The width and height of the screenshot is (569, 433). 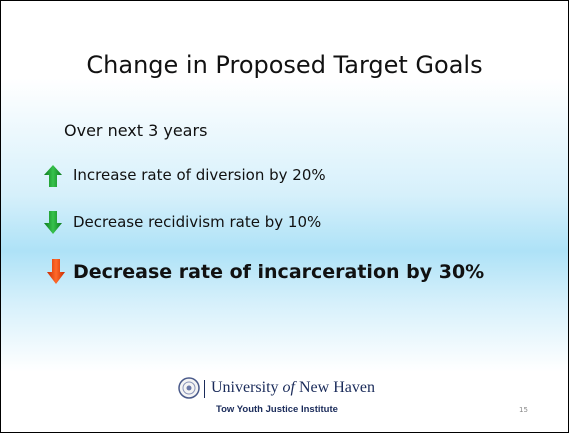 I want to click on text: of, so click(x=288, y=387).